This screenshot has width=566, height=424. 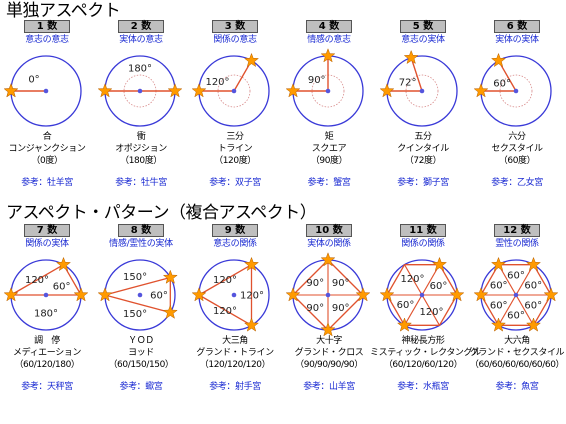 What do you see at coordinates (329, 353) in the screenshot?
I see `aspect-name-katakana: グランド・クロス` at bounding box center [329, 353].